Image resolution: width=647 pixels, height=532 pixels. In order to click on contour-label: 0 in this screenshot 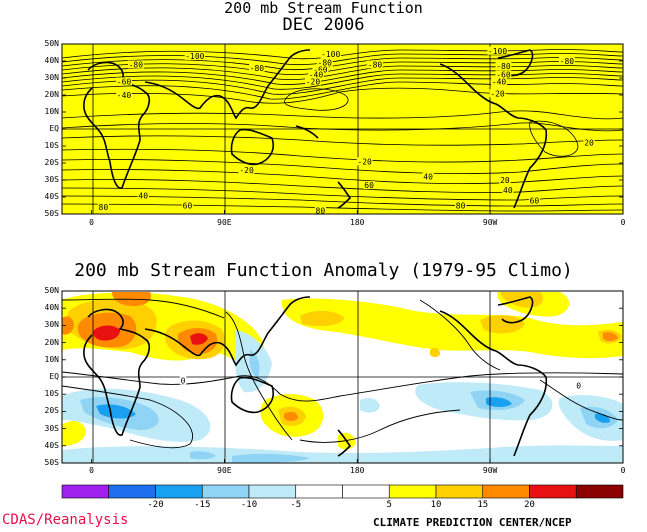, I will do `click(578, 386)`.